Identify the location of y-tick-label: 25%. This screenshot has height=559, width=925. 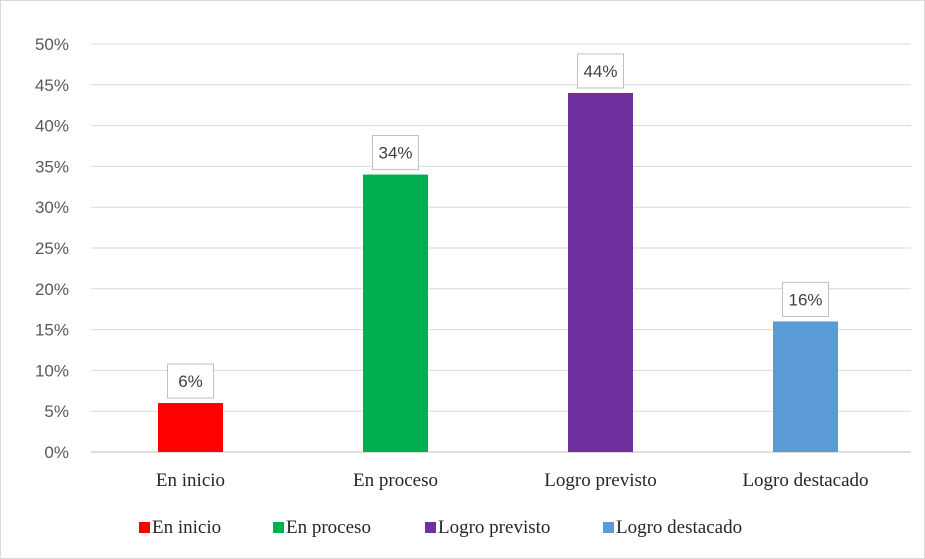
(52, 248).